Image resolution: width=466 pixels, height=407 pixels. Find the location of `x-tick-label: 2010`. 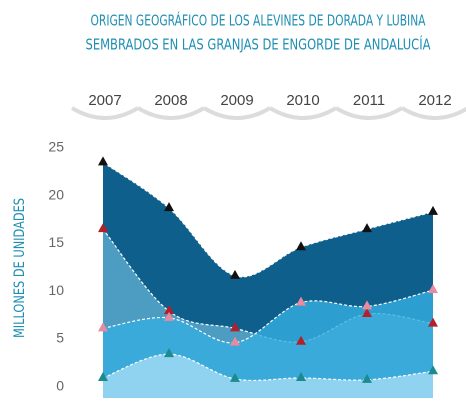

x-tick-label: 2010 is located at coordinates (302, 100).